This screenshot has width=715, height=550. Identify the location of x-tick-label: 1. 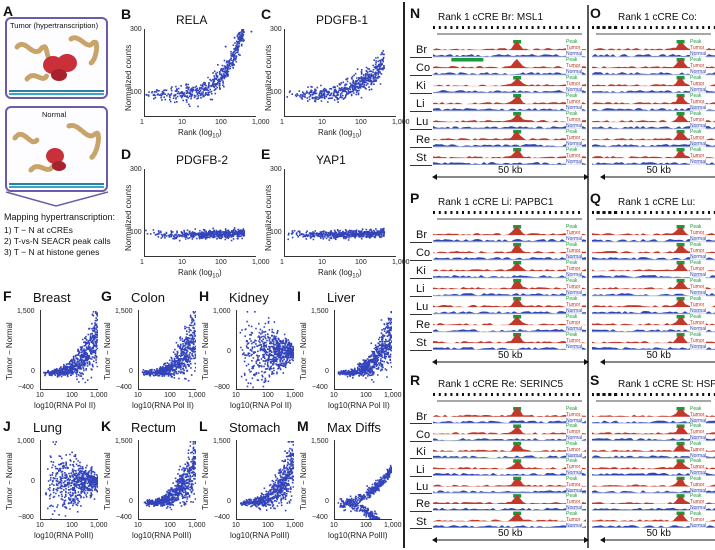
(282, 122).